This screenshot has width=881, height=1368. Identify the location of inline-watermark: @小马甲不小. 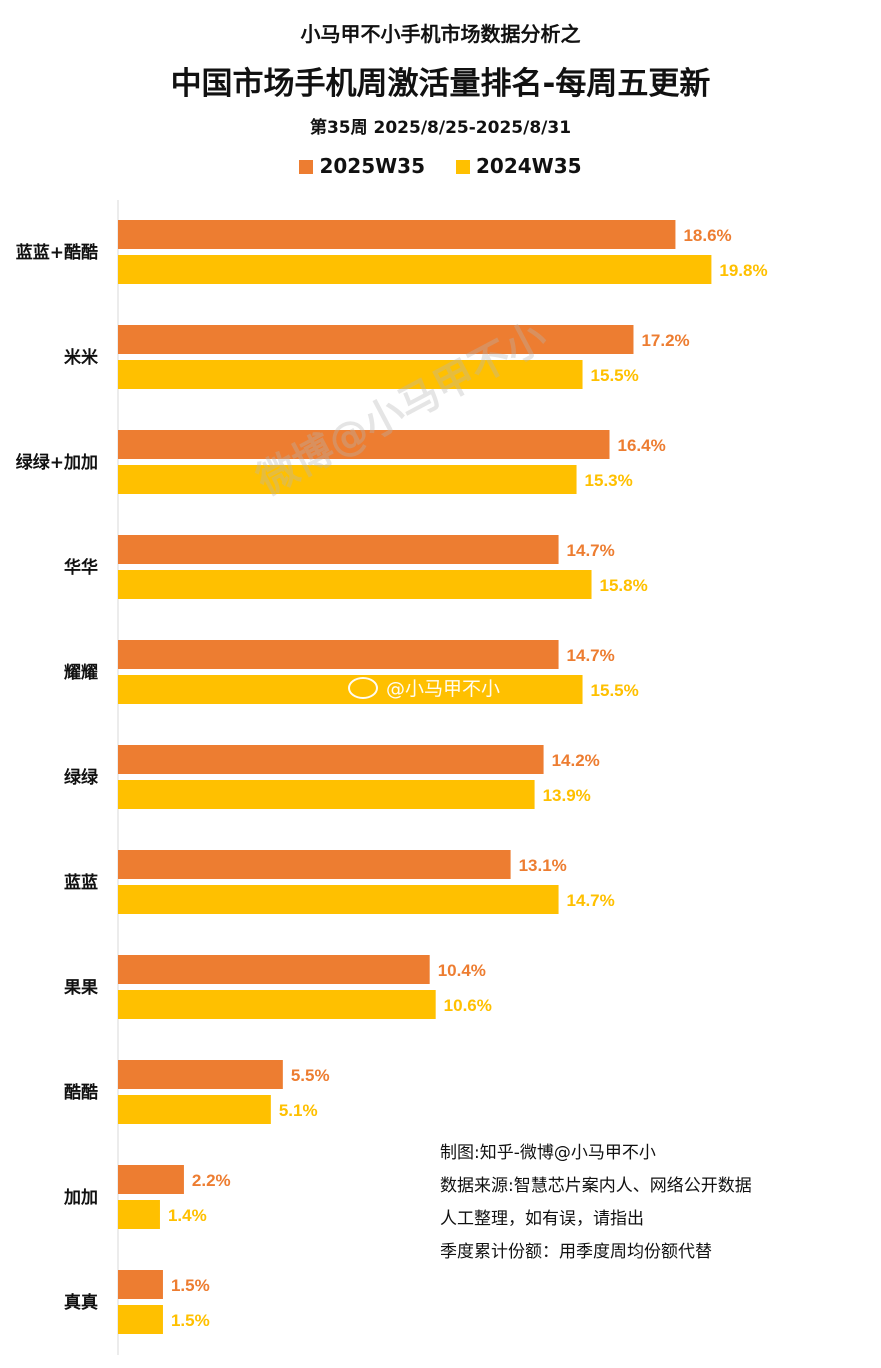
(424, 687).